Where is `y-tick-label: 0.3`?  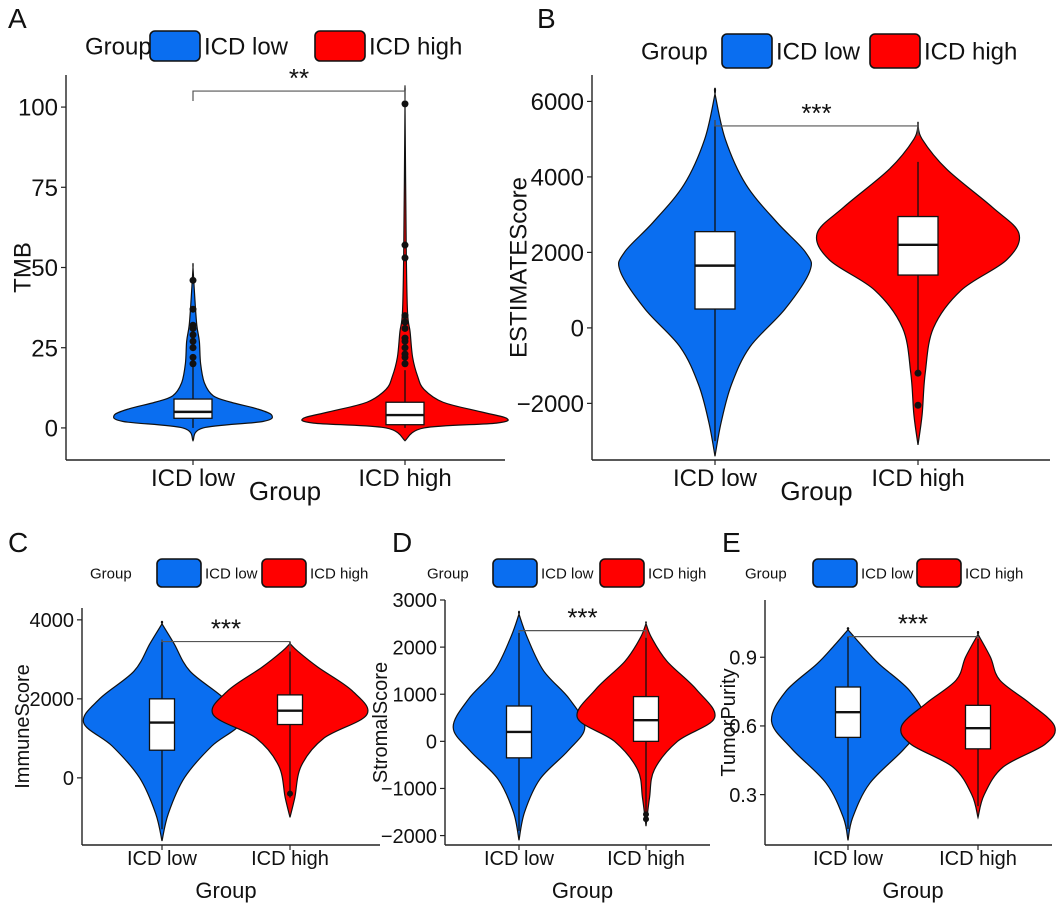 y-tick-label: 0.3 is located at coordinates (743, 796).